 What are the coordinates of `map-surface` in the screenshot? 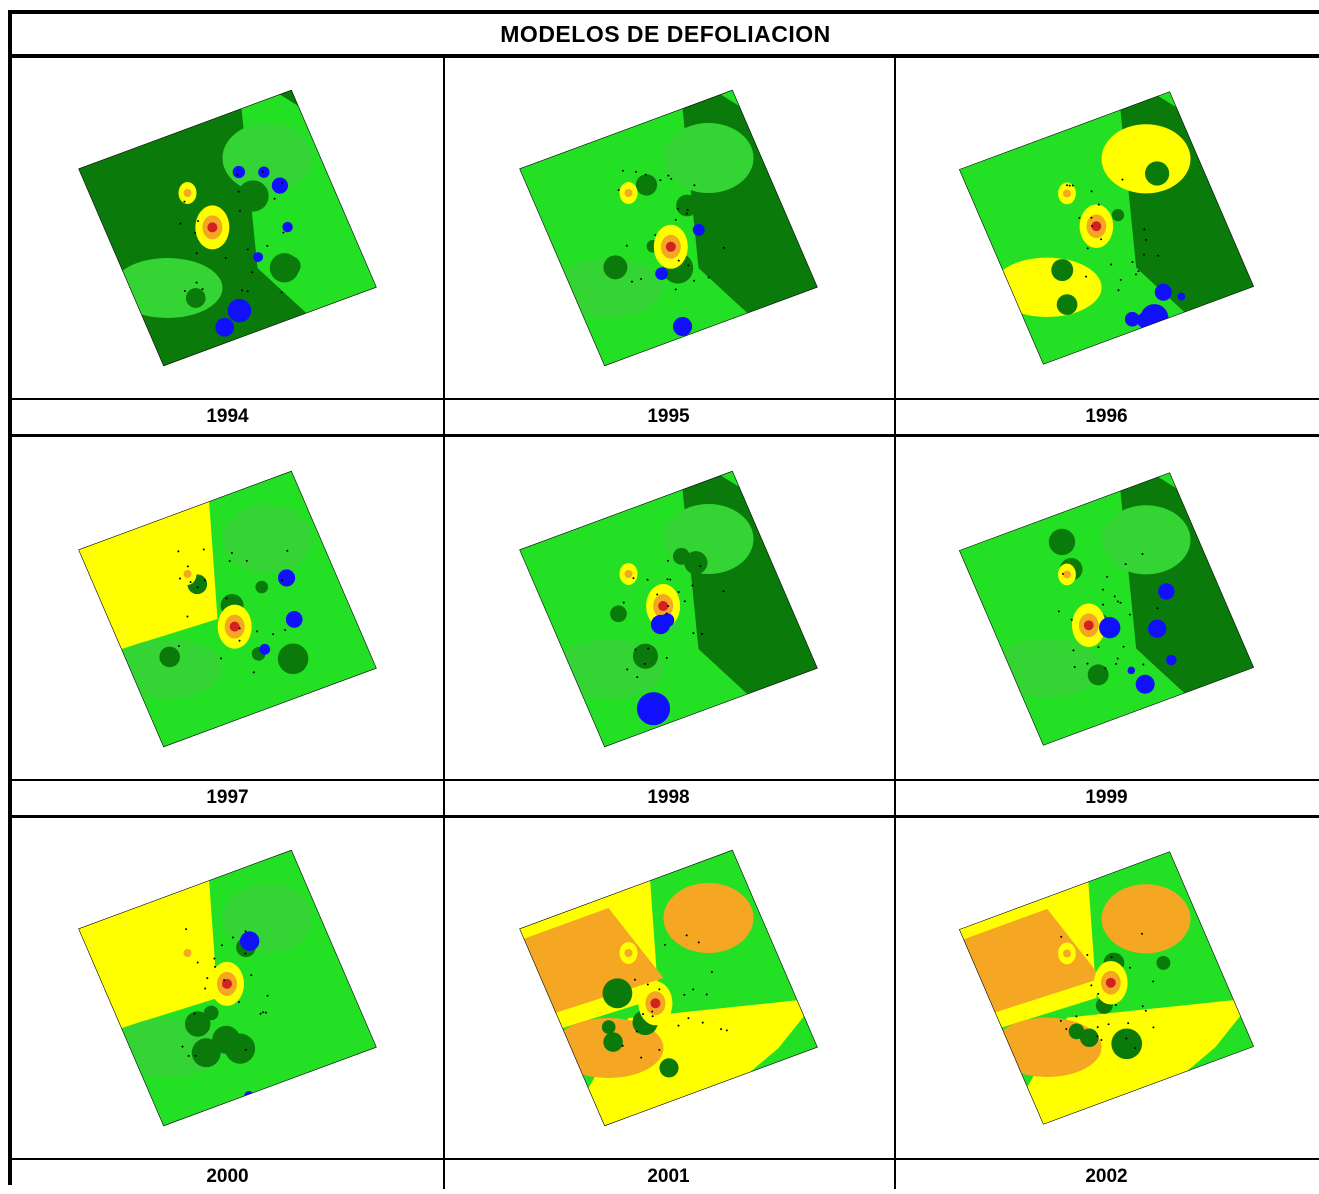 It's located at (668, 228).